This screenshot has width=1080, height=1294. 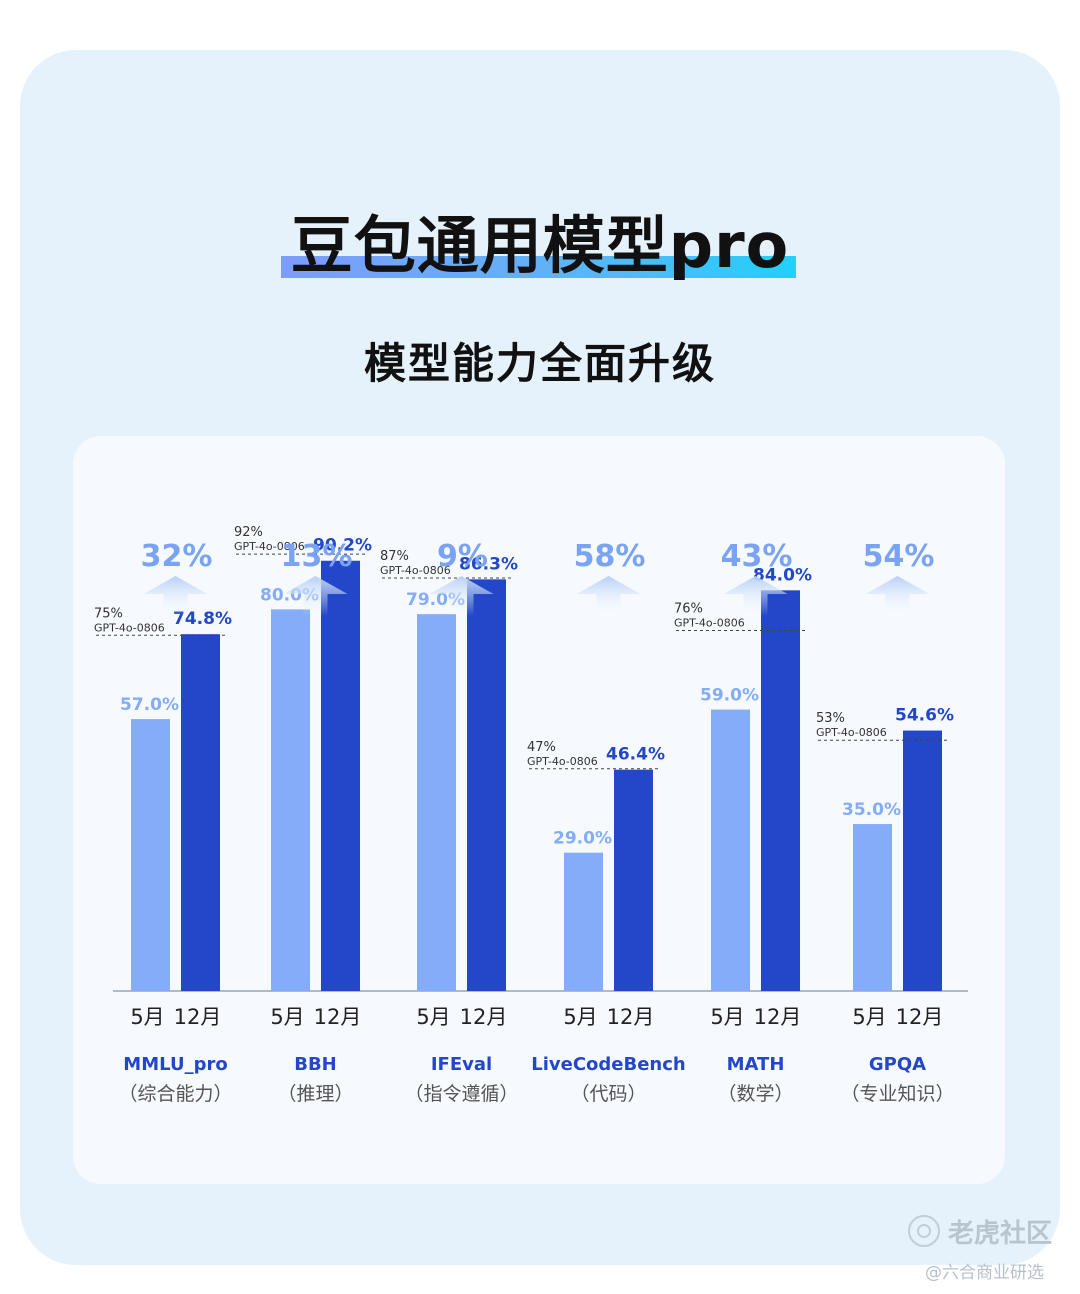 What do you see at coordinates (149, 705) in the screenshot?
I see `value-label-may: 57.0%` at bounding box center [149, 705].